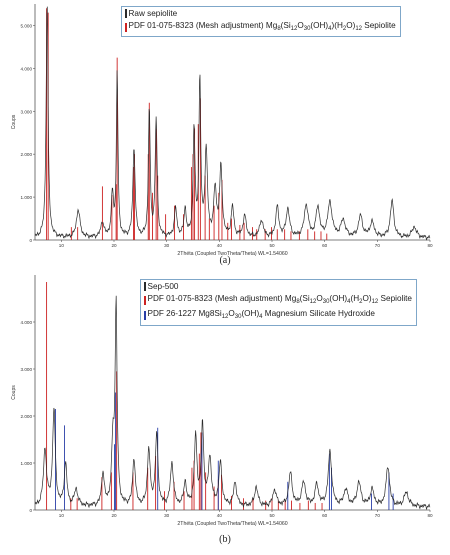 This screenshot has width=450, height=555. Describe the element at coordinates (225, 260) in the screenshot. I see `caption-a: (a)` at that location.